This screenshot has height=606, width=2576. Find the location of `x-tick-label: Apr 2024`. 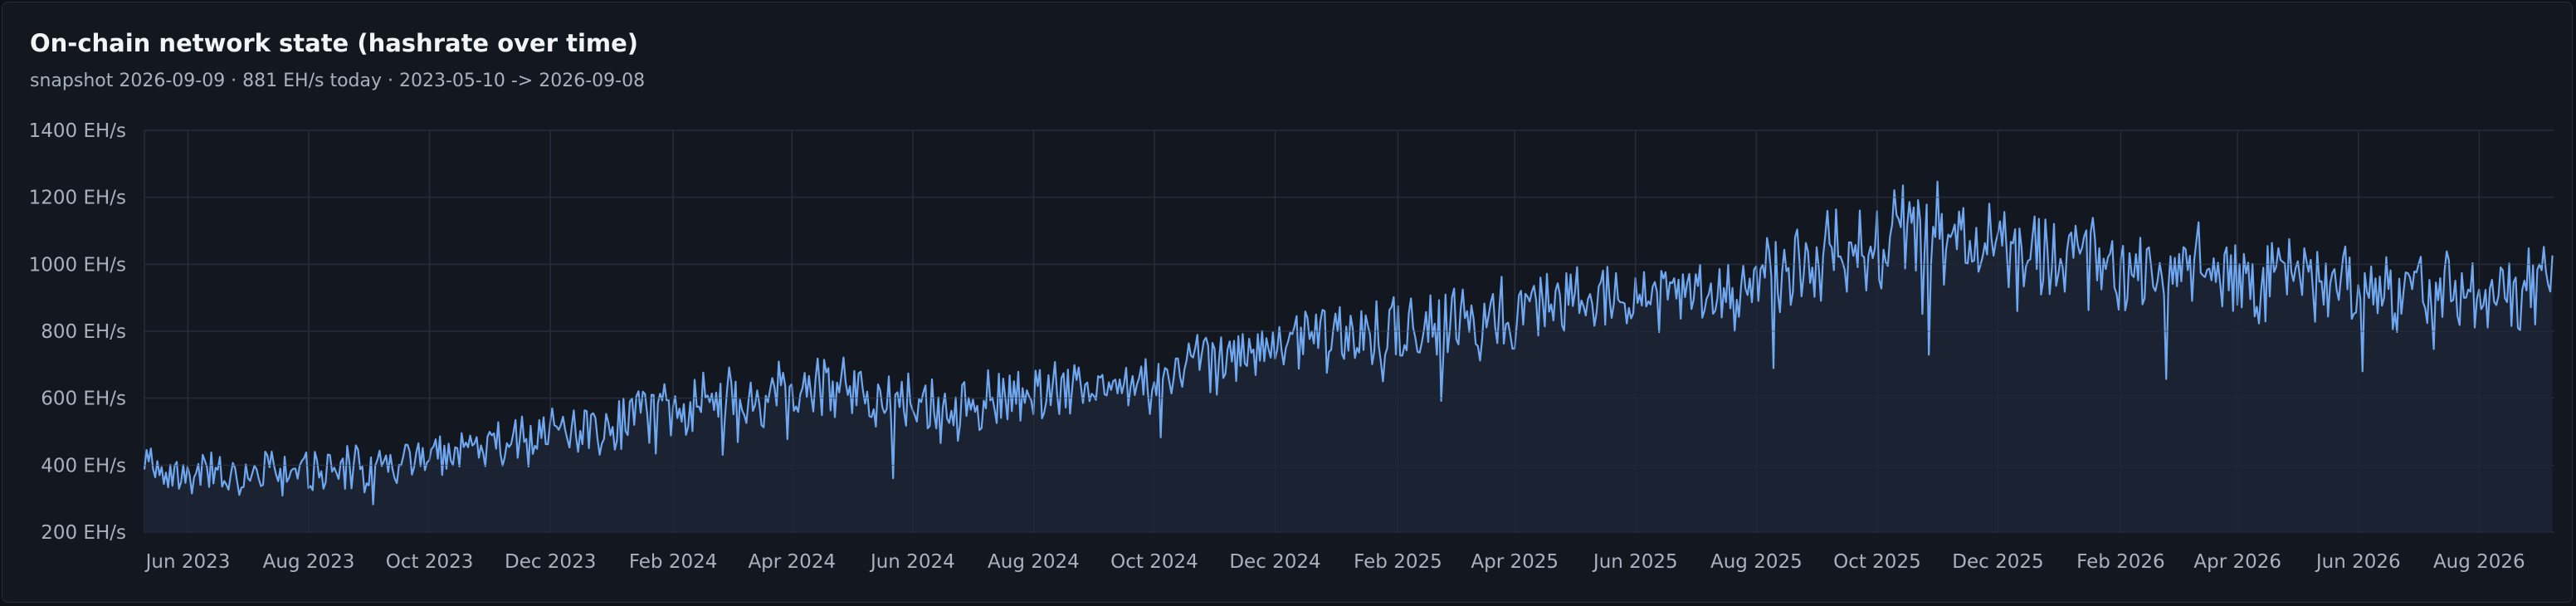

x-tick-label: Apr 2024 is located at coordinates (792, 562).